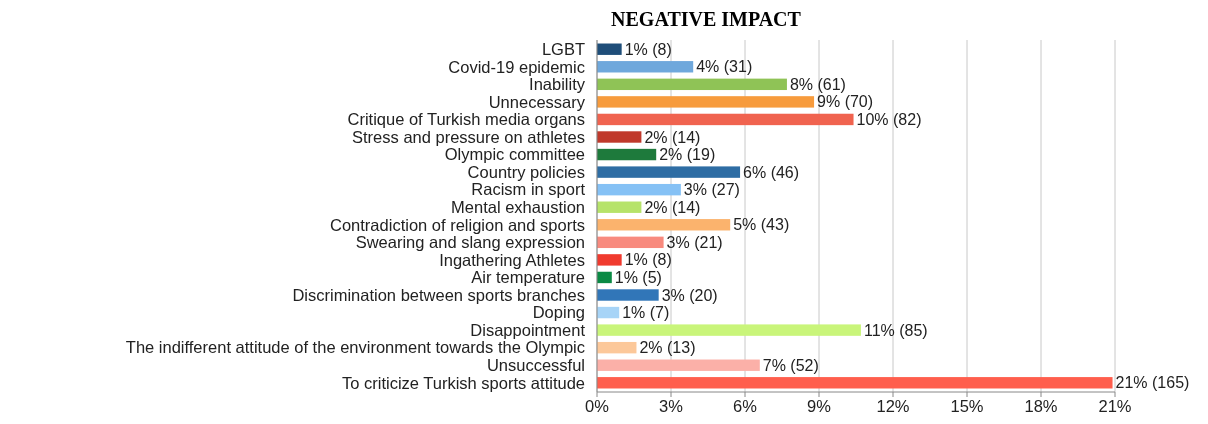 The image size is (1208, 424). What do you see at coordinates (516, 66) in the screenshot?
I see `y-tick-label: Covid-19 epidemic` at bounding box center [516, 66].